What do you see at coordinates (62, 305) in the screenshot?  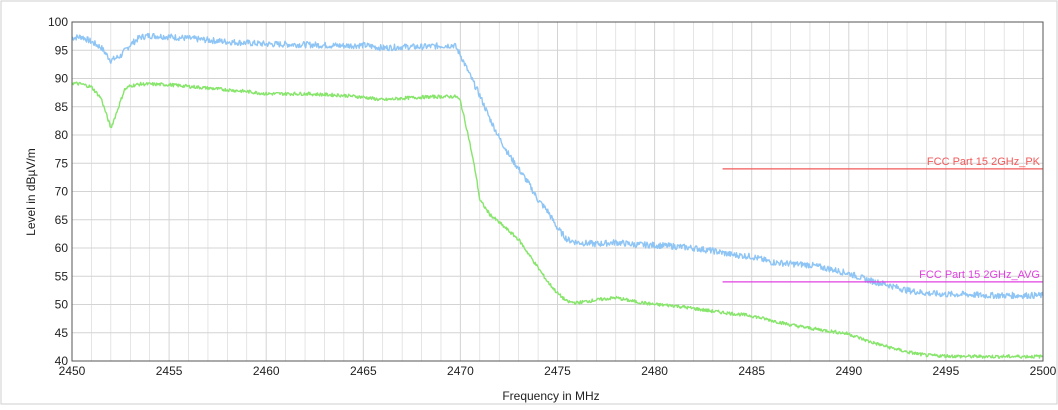 I see `y-tick-label: 50` at bounding box center [62, 305].